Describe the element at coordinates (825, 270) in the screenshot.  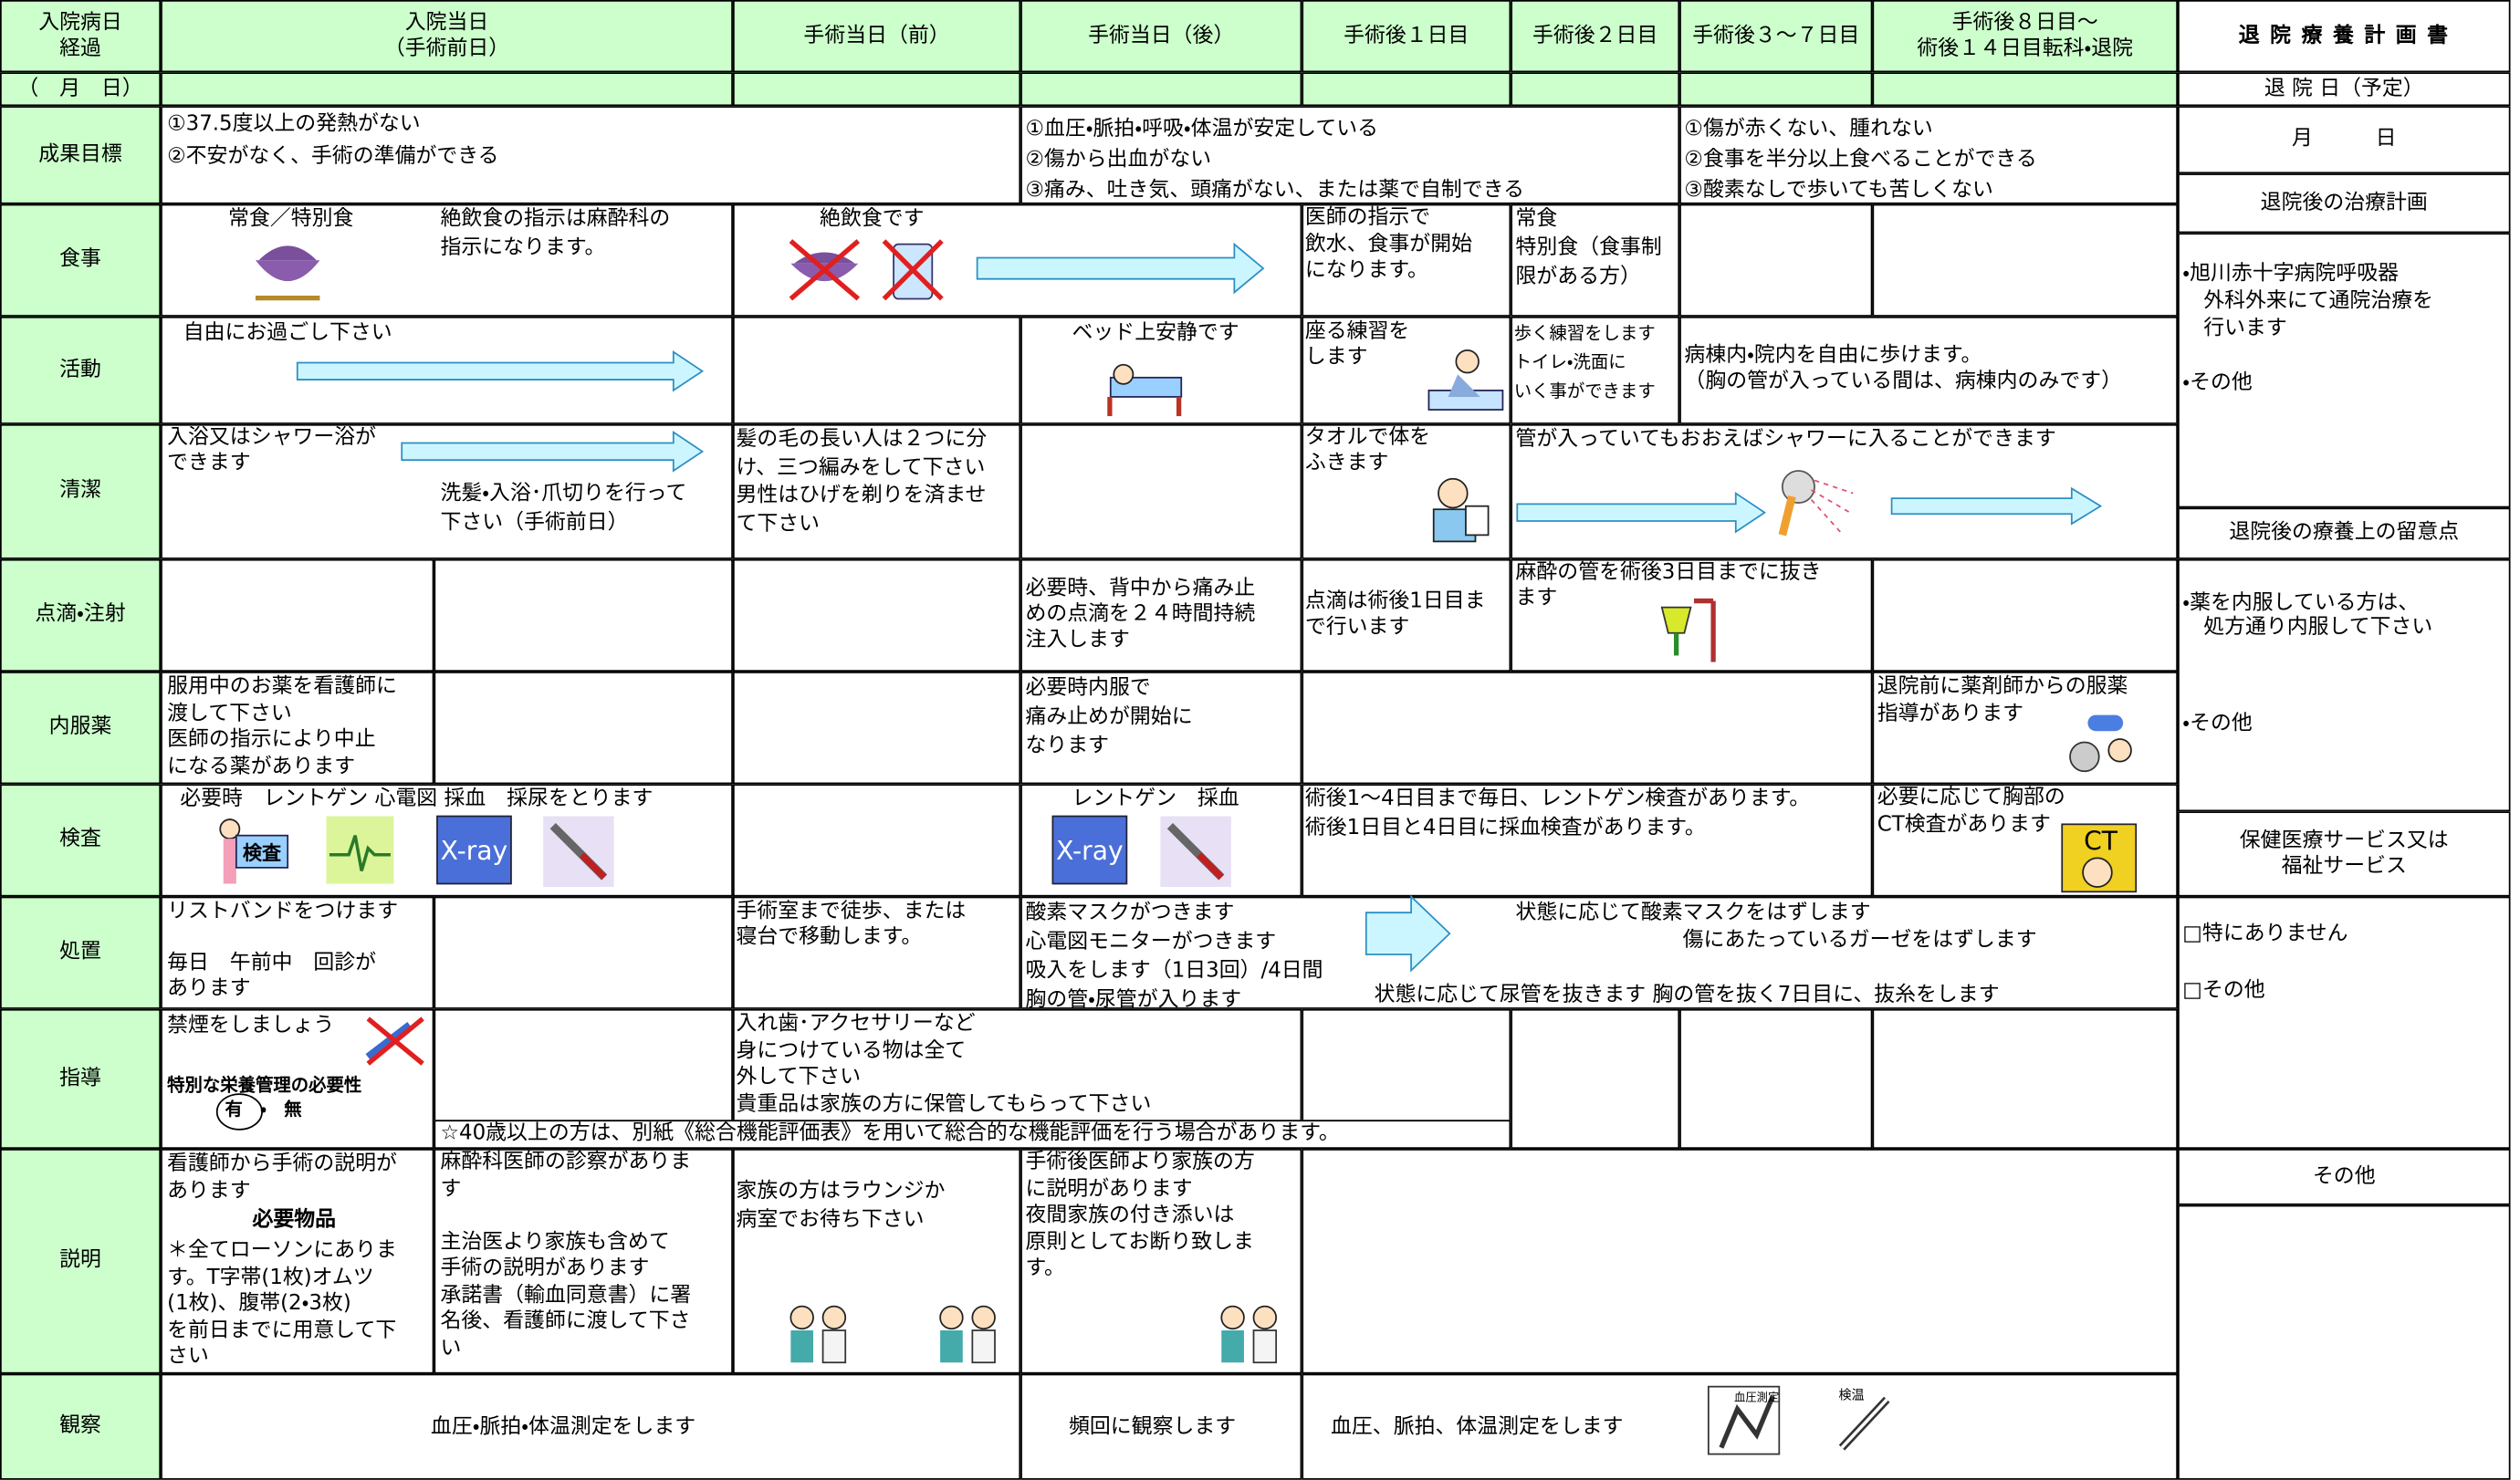
I see `icon-no-food` at that location.